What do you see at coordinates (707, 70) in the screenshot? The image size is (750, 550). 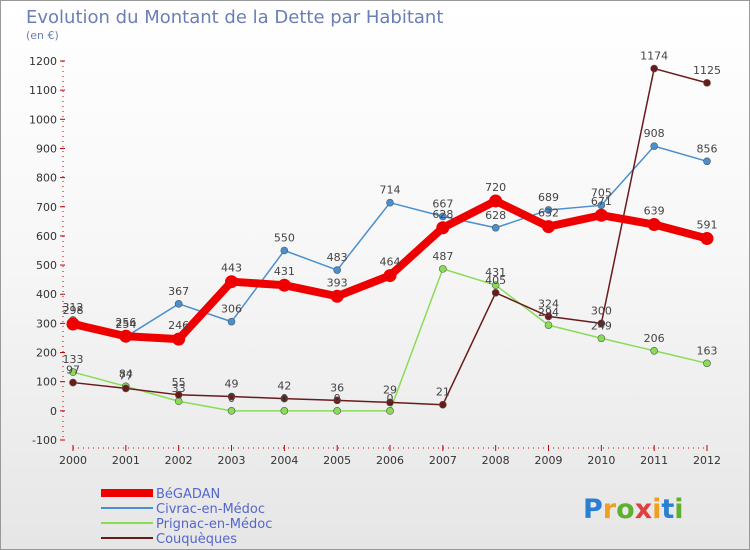 I see `data-label-couqu-ques: 1125` at bounding box center [707, 70].